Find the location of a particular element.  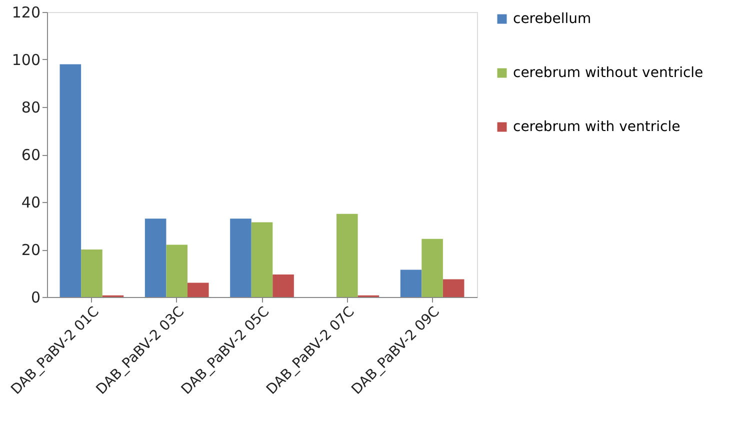

y-tick-label: 20 is located at coordinates (30, 250).